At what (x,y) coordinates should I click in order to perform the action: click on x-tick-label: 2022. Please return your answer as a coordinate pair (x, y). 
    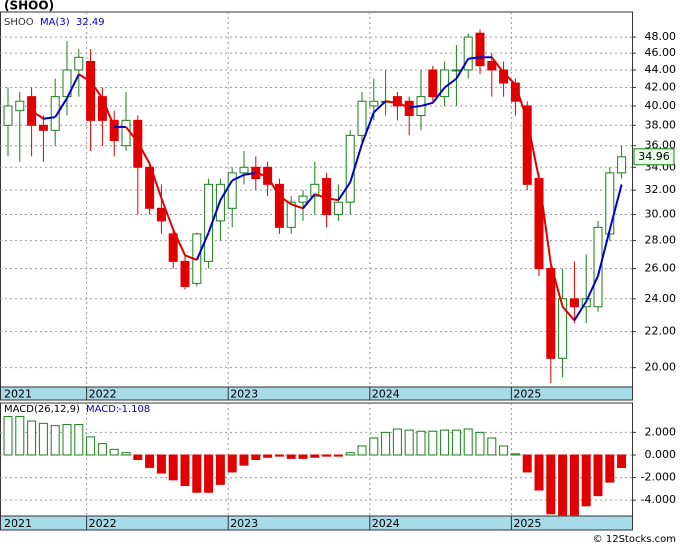
    Looking at the image, I should click on (103, 523).